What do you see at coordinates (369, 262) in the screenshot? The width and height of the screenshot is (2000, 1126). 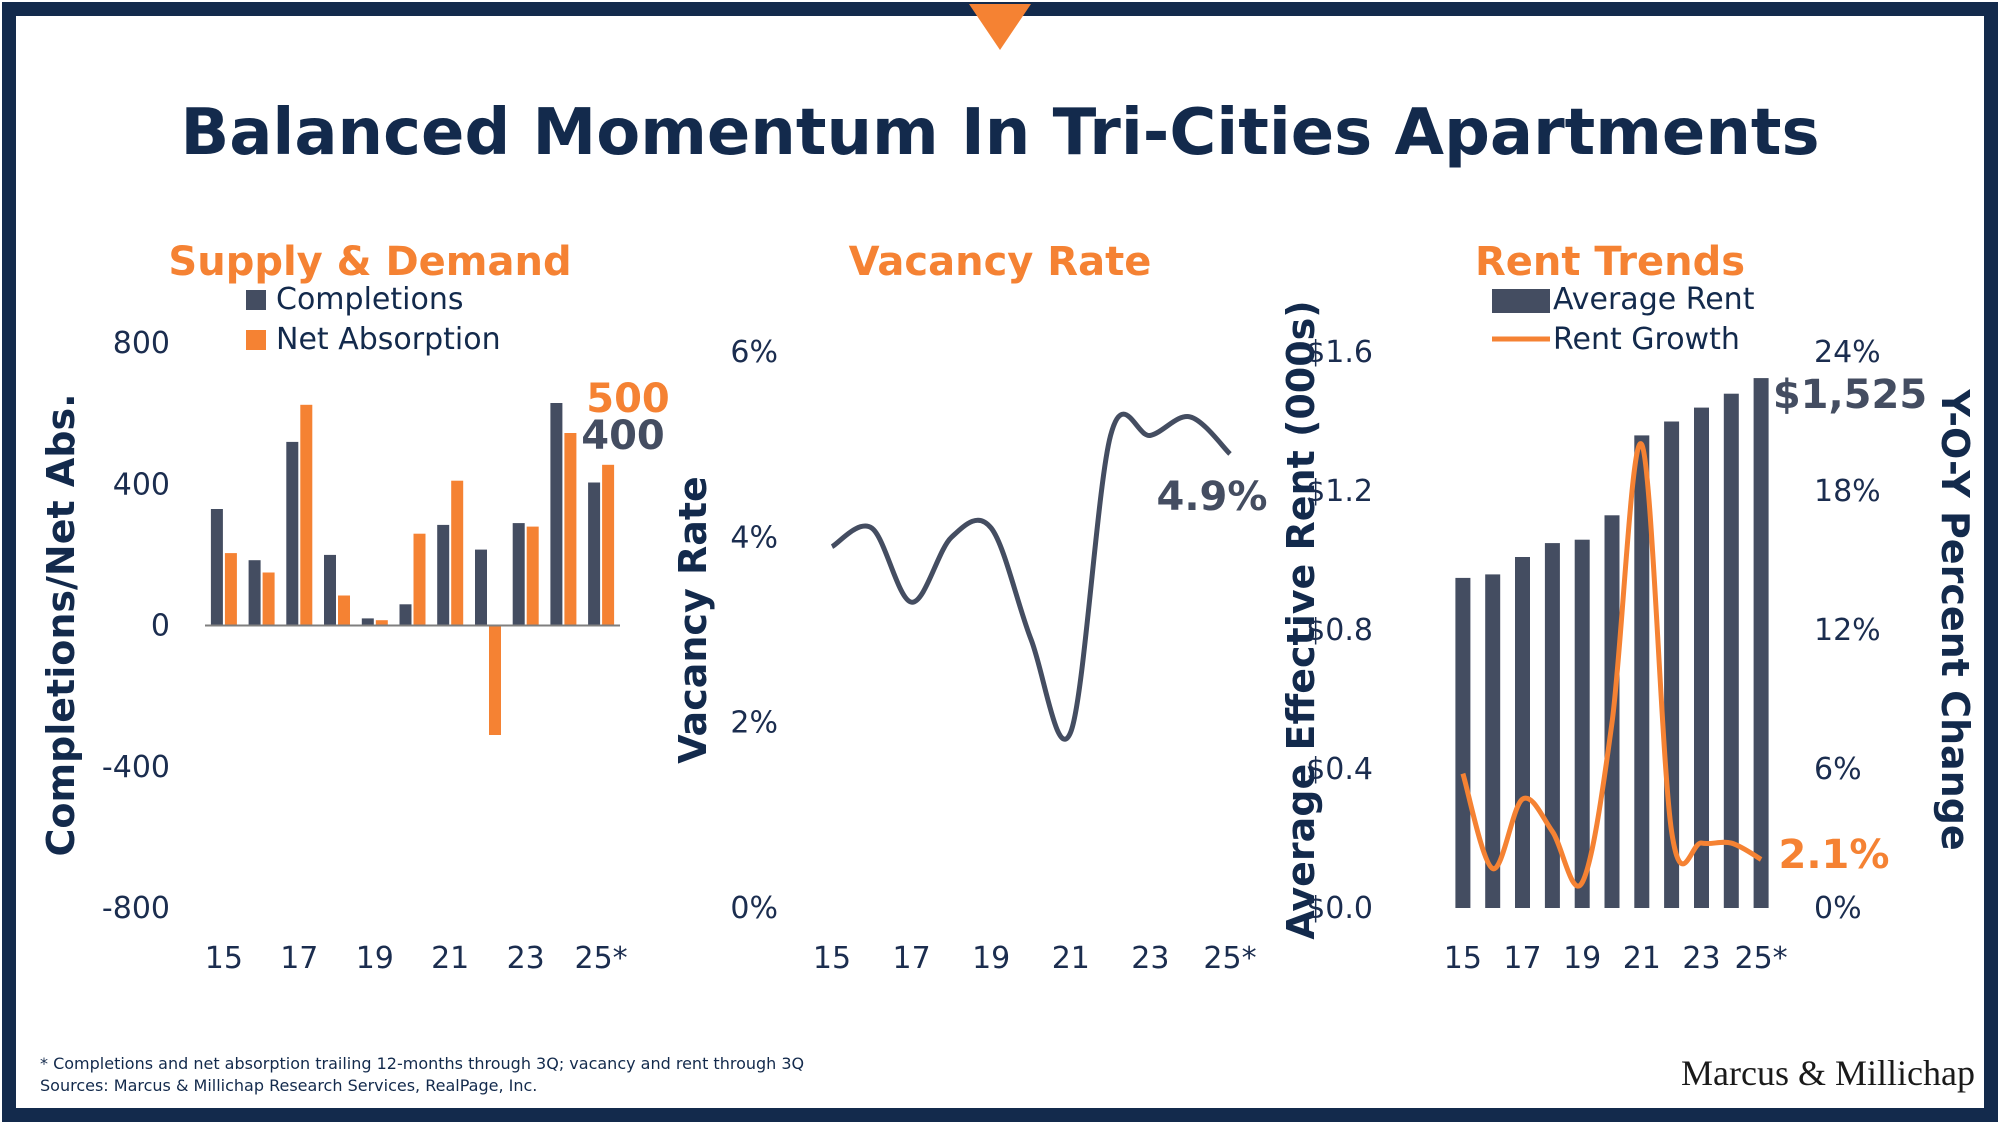 I see `chart-title-supply-demand: Supply & Demand` at bounding box center [369, 262].